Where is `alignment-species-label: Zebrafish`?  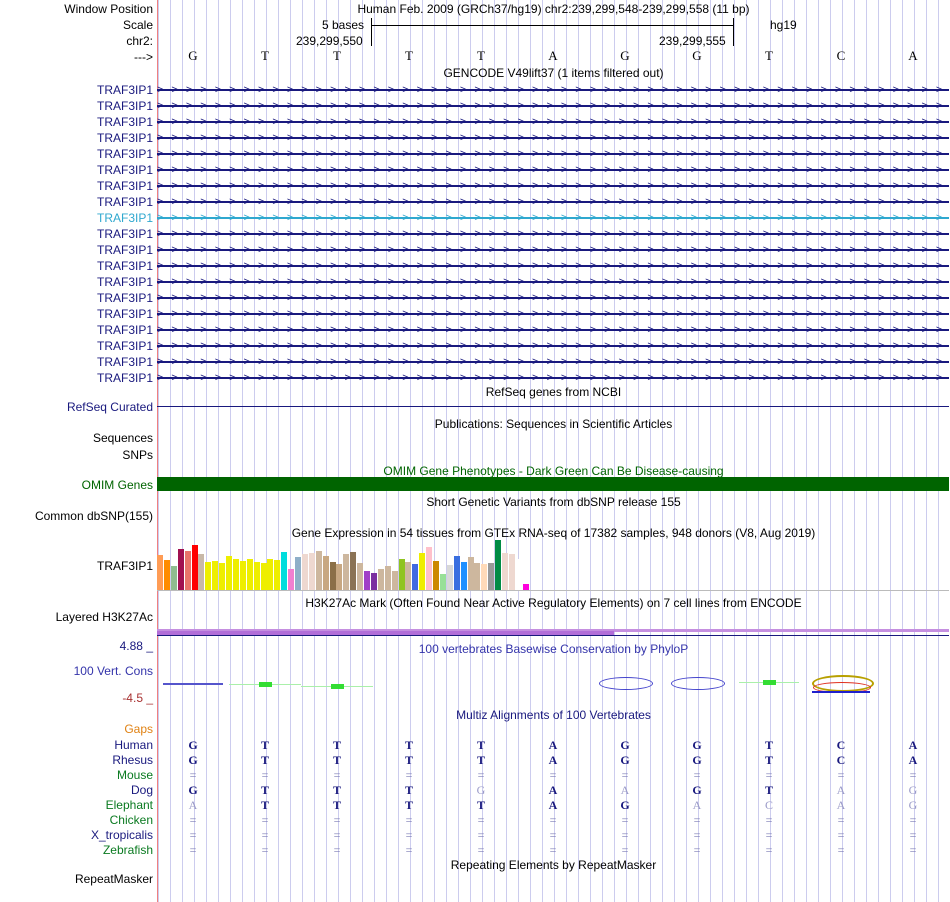 alignment-species-label: Zebrafish is located at coordinates (127, 850).